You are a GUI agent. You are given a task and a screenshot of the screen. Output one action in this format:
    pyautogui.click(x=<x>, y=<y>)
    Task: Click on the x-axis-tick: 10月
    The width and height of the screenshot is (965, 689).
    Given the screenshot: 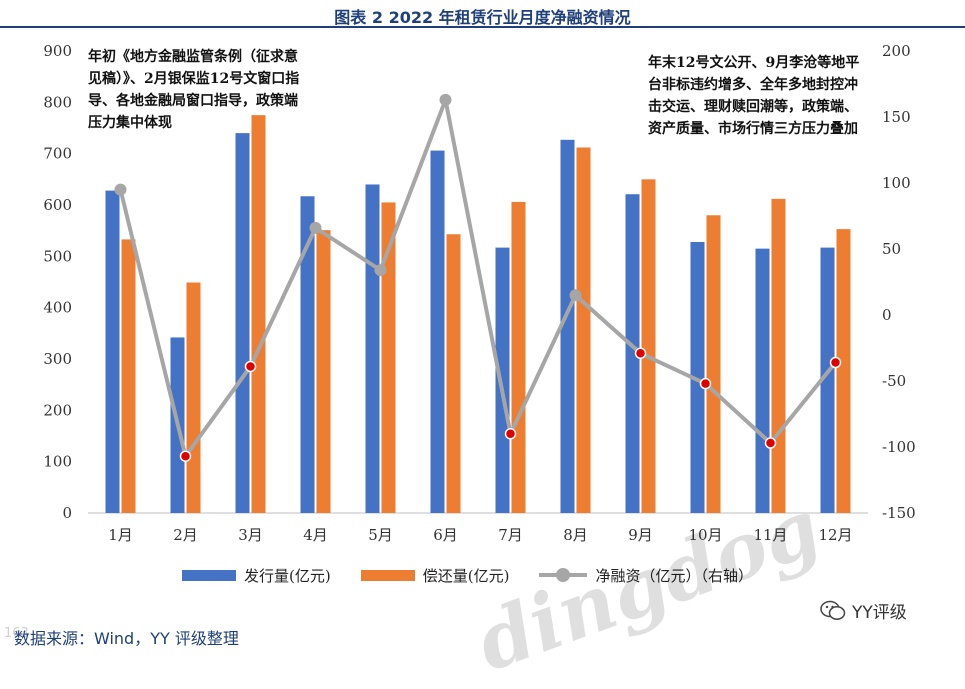 What is the action you would take?
    pyautogui.click(x=705, y=535)
    